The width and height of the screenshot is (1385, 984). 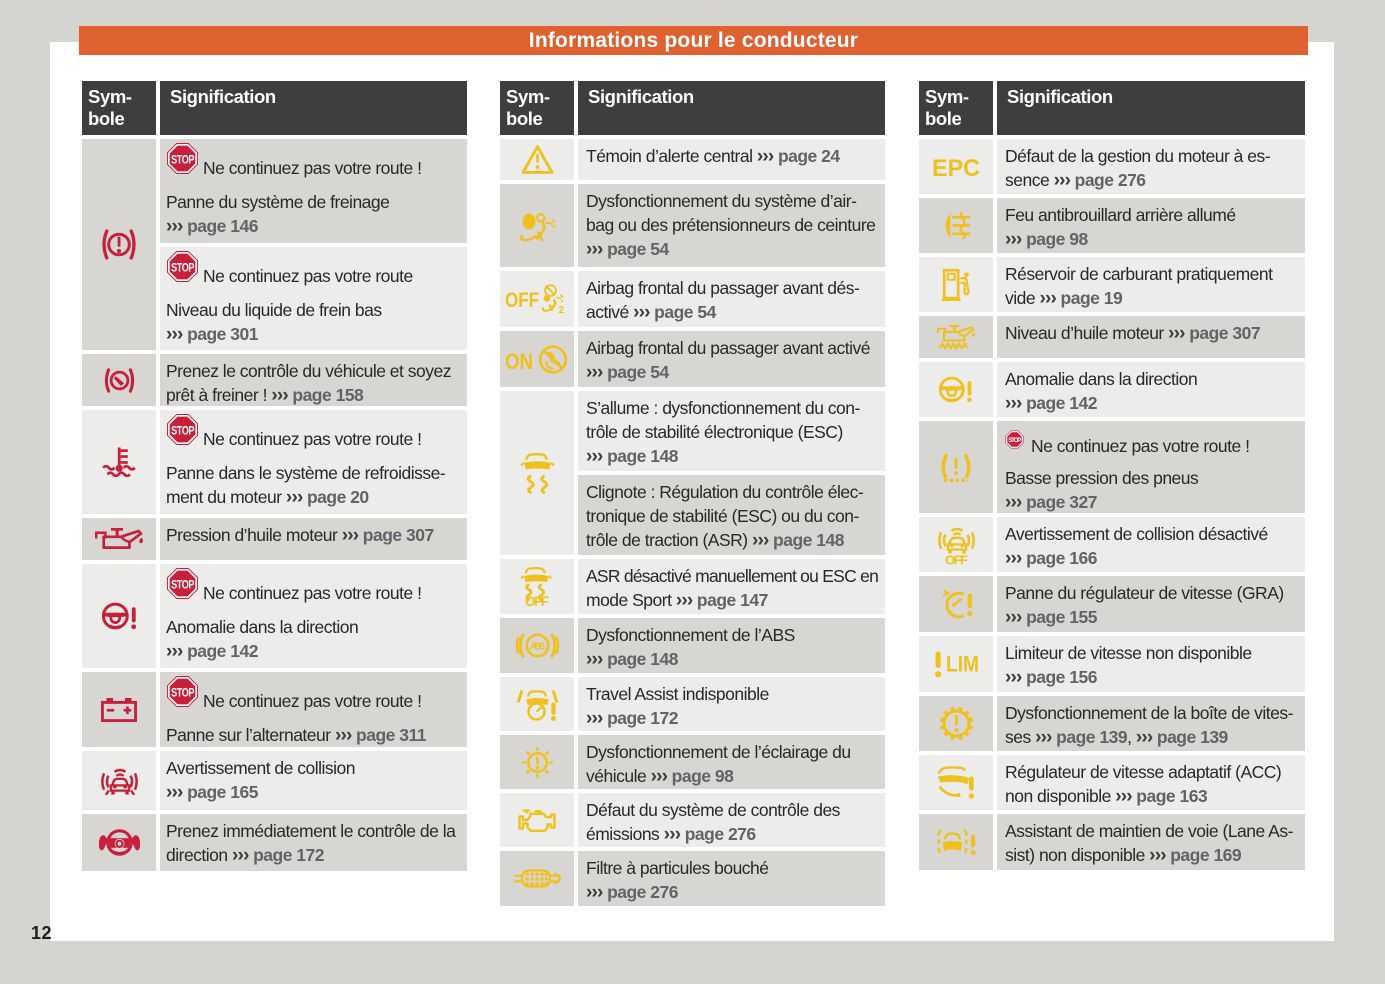 What do you see at coordinates (561, 309) in the screenshot?
I see `svg-text: 2` at bounding box center [561, 309].